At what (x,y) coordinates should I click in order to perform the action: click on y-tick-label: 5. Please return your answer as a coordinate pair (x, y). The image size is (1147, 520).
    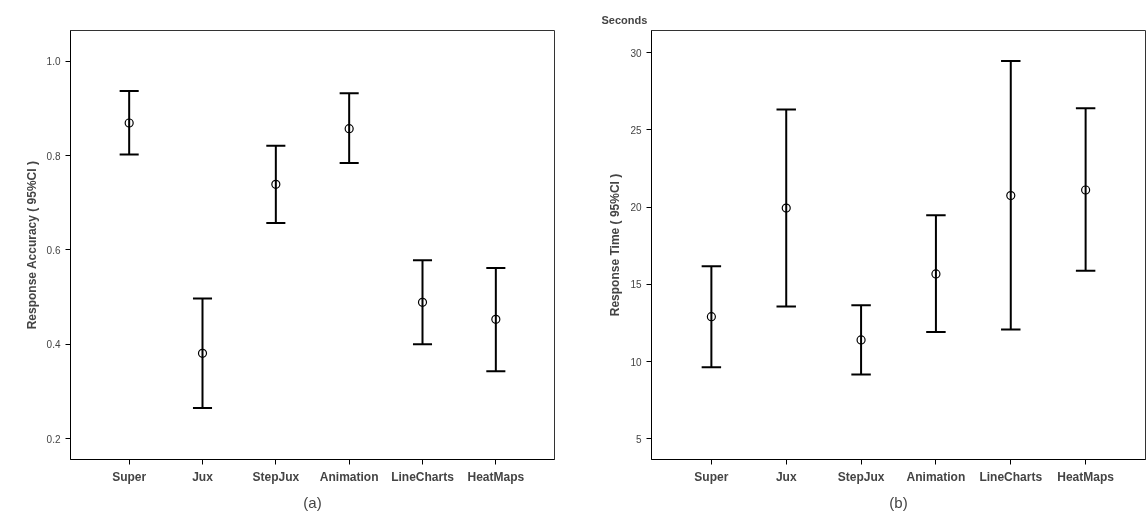
    Looking at the image, I should click on (638, 439).